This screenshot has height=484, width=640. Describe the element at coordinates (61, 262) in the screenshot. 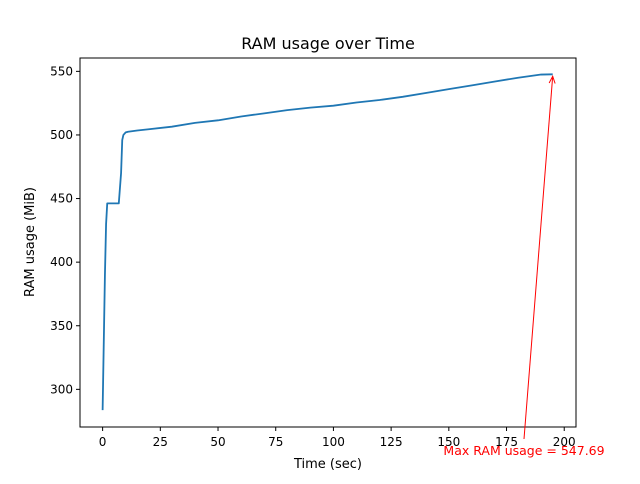

I see `y-tick-label: 400` at that location.